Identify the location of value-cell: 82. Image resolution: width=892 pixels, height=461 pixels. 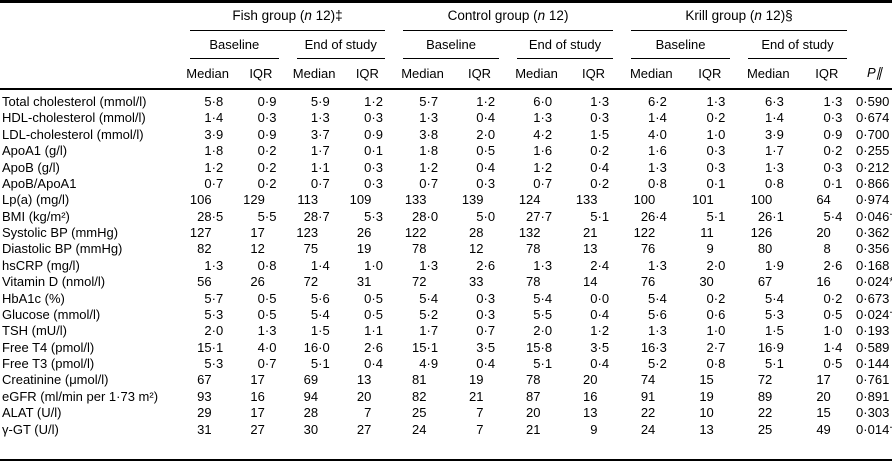
(419, 396).